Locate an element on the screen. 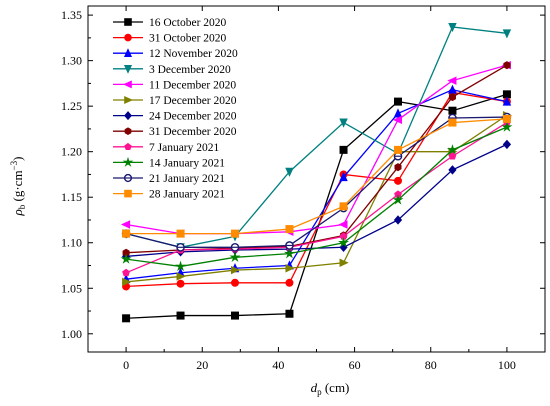  legend-label: 3 December 2020 is located at coordinates (190, 70).